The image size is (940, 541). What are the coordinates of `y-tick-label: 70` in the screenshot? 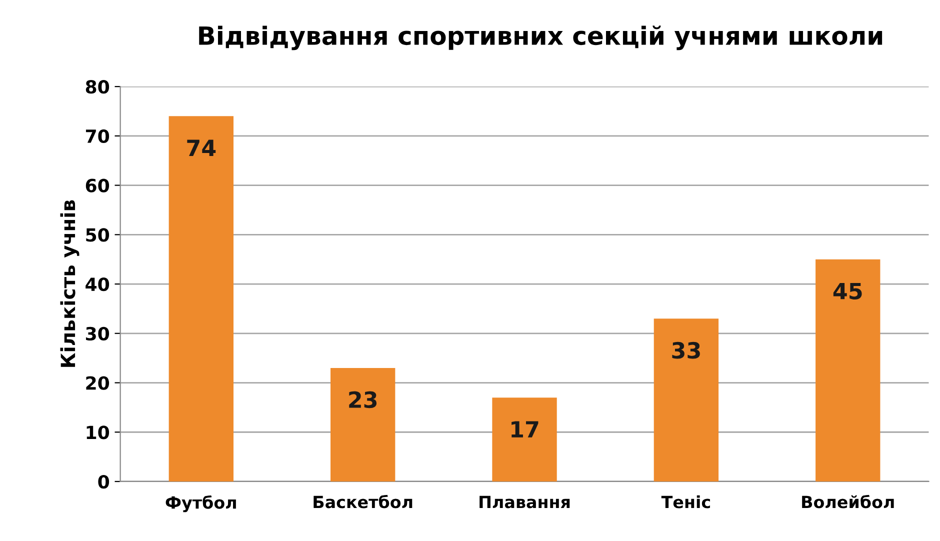 It's located at (98, 136).